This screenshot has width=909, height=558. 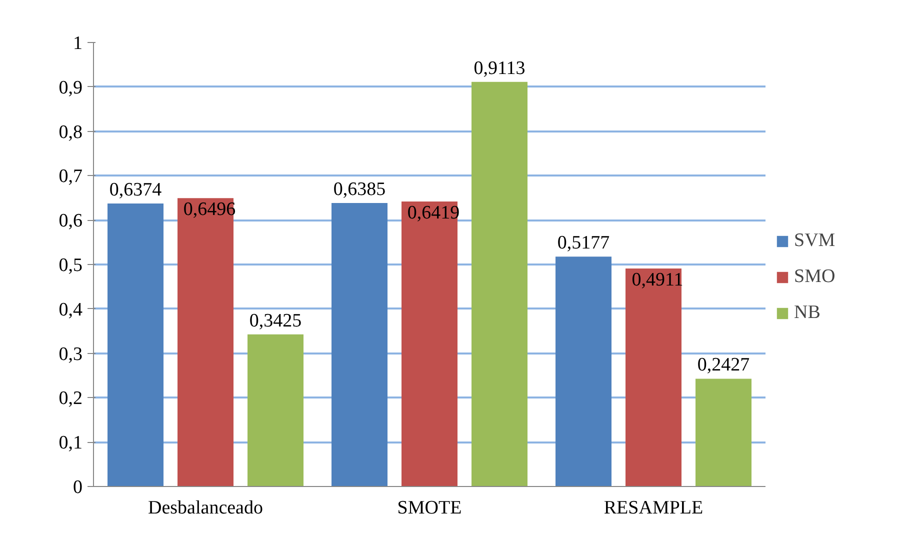 What do you see at coordinates (429, 508) in the screenshot?
I see `x-tick-label: SMOTE` at bounding box center [429, 508].